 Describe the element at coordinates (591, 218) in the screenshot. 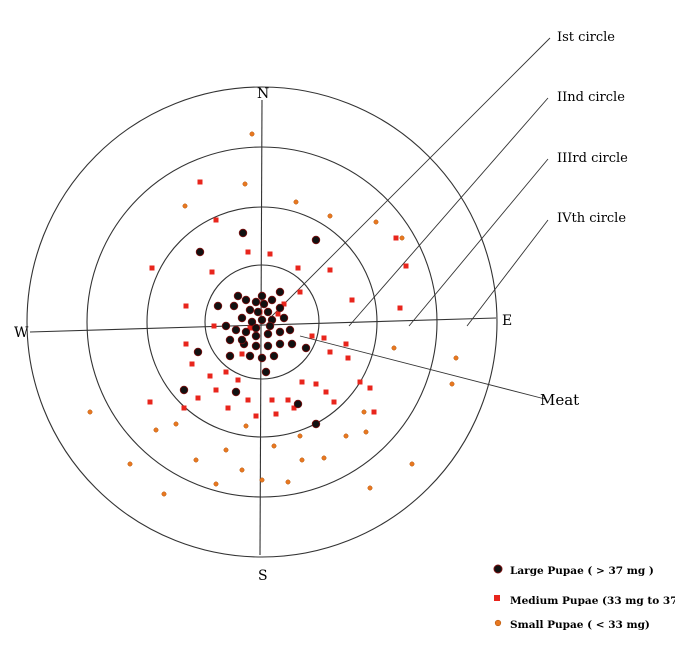

I see `circle-4-label: IVth circle` at that location.